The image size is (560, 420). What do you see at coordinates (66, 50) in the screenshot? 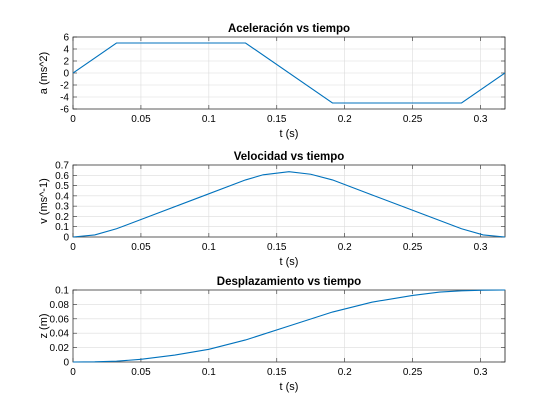
I see `y-tick-label: 4` at bounding box center [66, 50].